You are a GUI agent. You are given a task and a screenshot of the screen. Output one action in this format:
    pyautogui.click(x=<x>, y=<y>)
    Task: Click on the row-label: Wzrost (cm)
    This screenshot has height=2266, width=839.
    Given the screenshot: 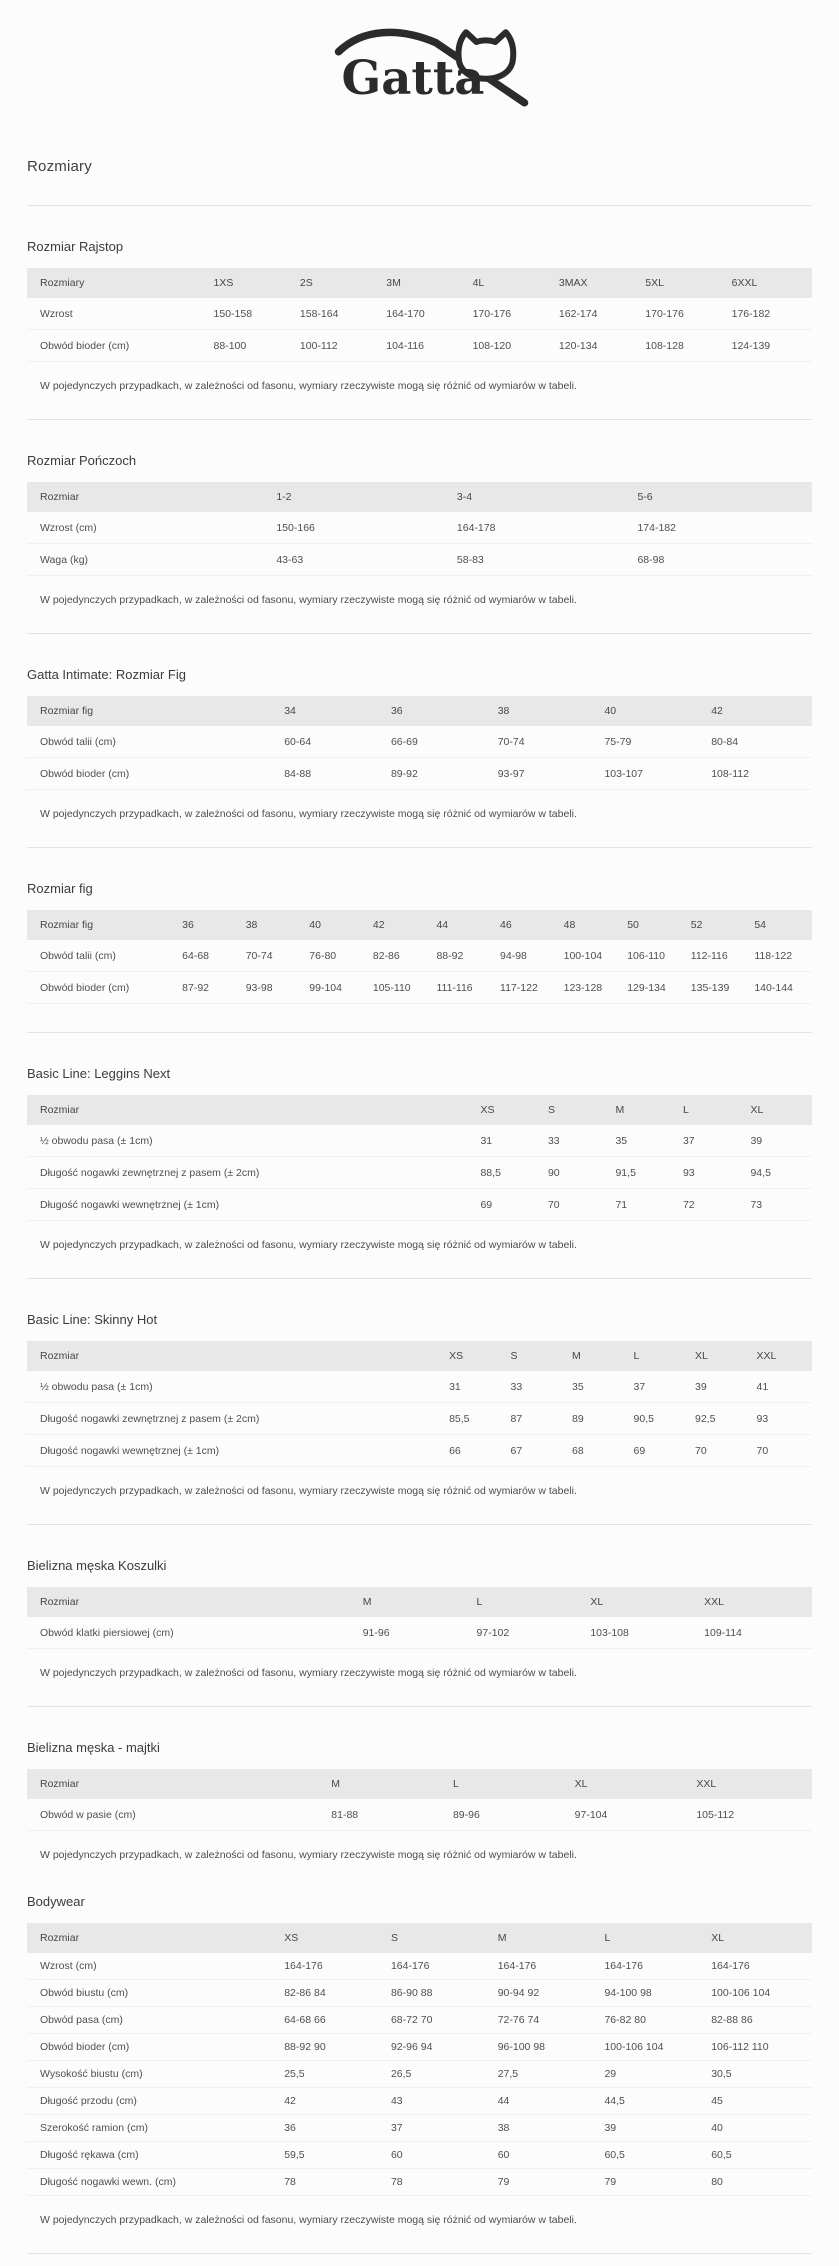 What is the action you would take?
    pyautogui.click(x=153, y=1966)
    